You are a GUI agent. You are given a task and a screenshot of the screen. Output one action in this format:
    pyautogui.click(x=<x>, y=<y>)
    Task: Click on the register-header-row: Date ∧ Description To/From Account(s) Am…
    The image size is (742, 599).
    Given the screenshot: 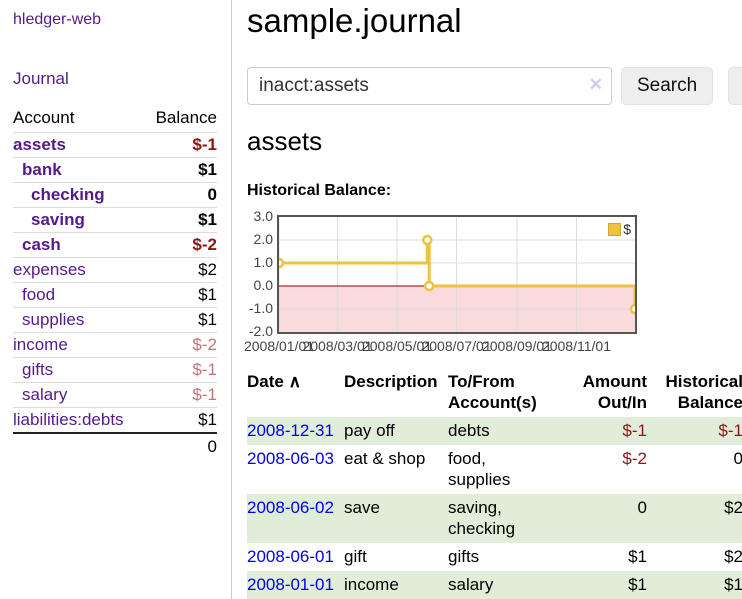 What is the action you would take?
    pyautogui.click(x=494, y=393)
    